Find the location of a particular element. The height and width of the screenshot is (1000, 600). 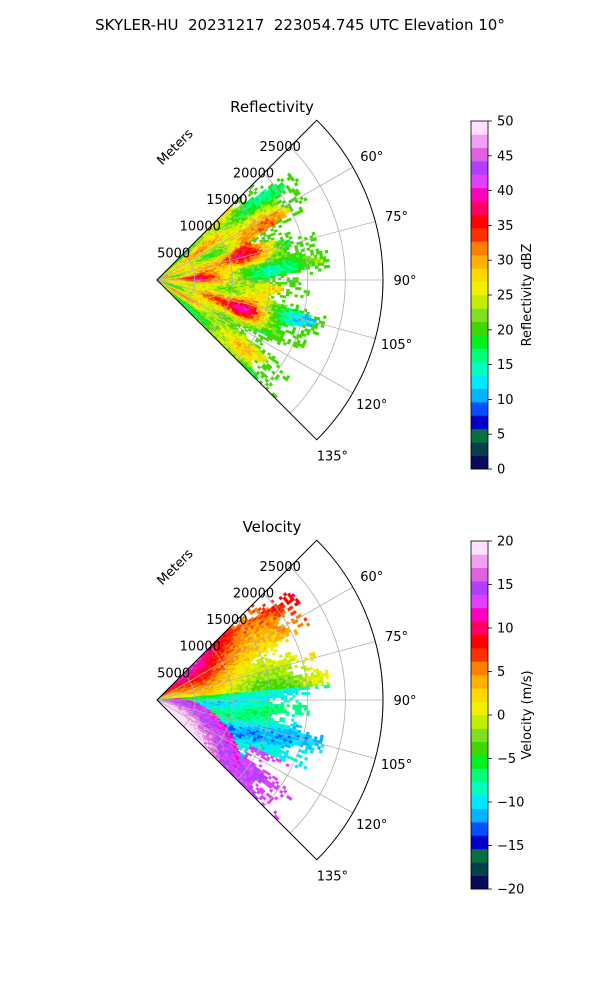

reflectivity-colorbar-tick-label: 20 is located at coordinates (505, 330).